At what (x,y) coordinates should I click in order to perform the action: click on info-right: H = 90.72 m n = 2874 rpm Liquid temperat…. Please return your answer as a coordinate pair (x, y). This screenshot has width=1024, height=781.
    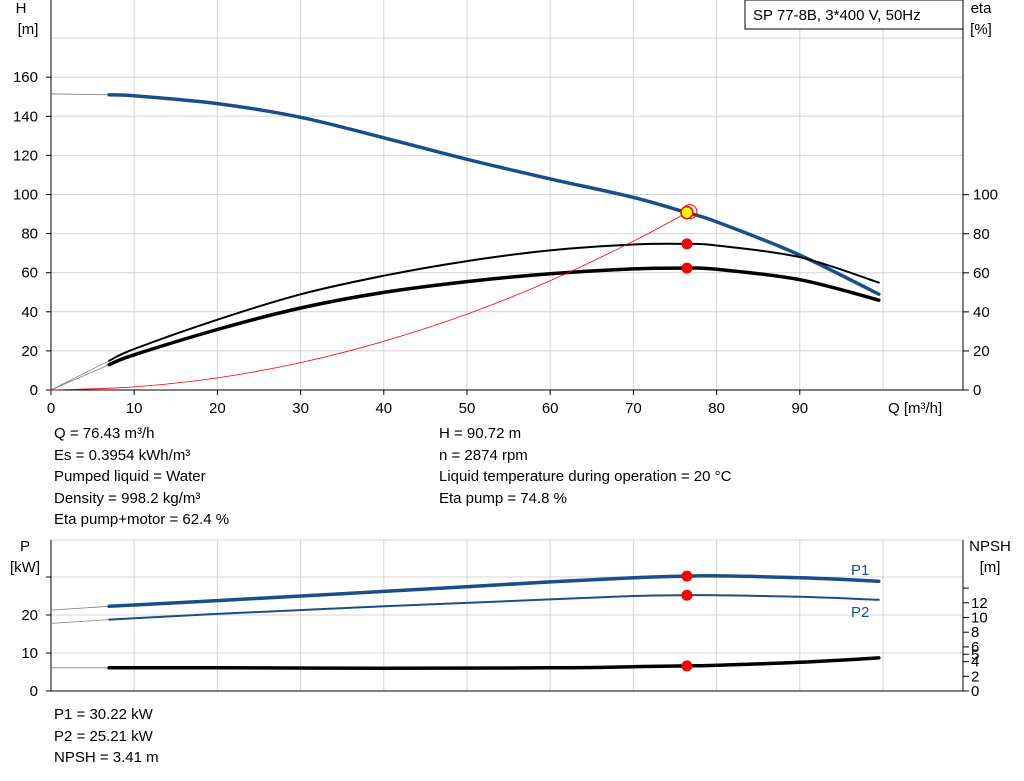
    Looking at the image, I should click on (585, 466).